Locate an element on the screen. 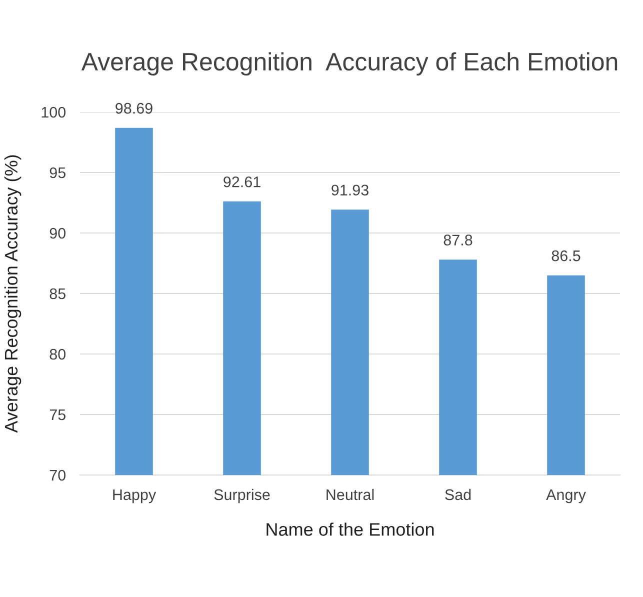 The height and width of the screenshot is (597, 643). x-tick-label: Sad is located at coordinates (458, 494).